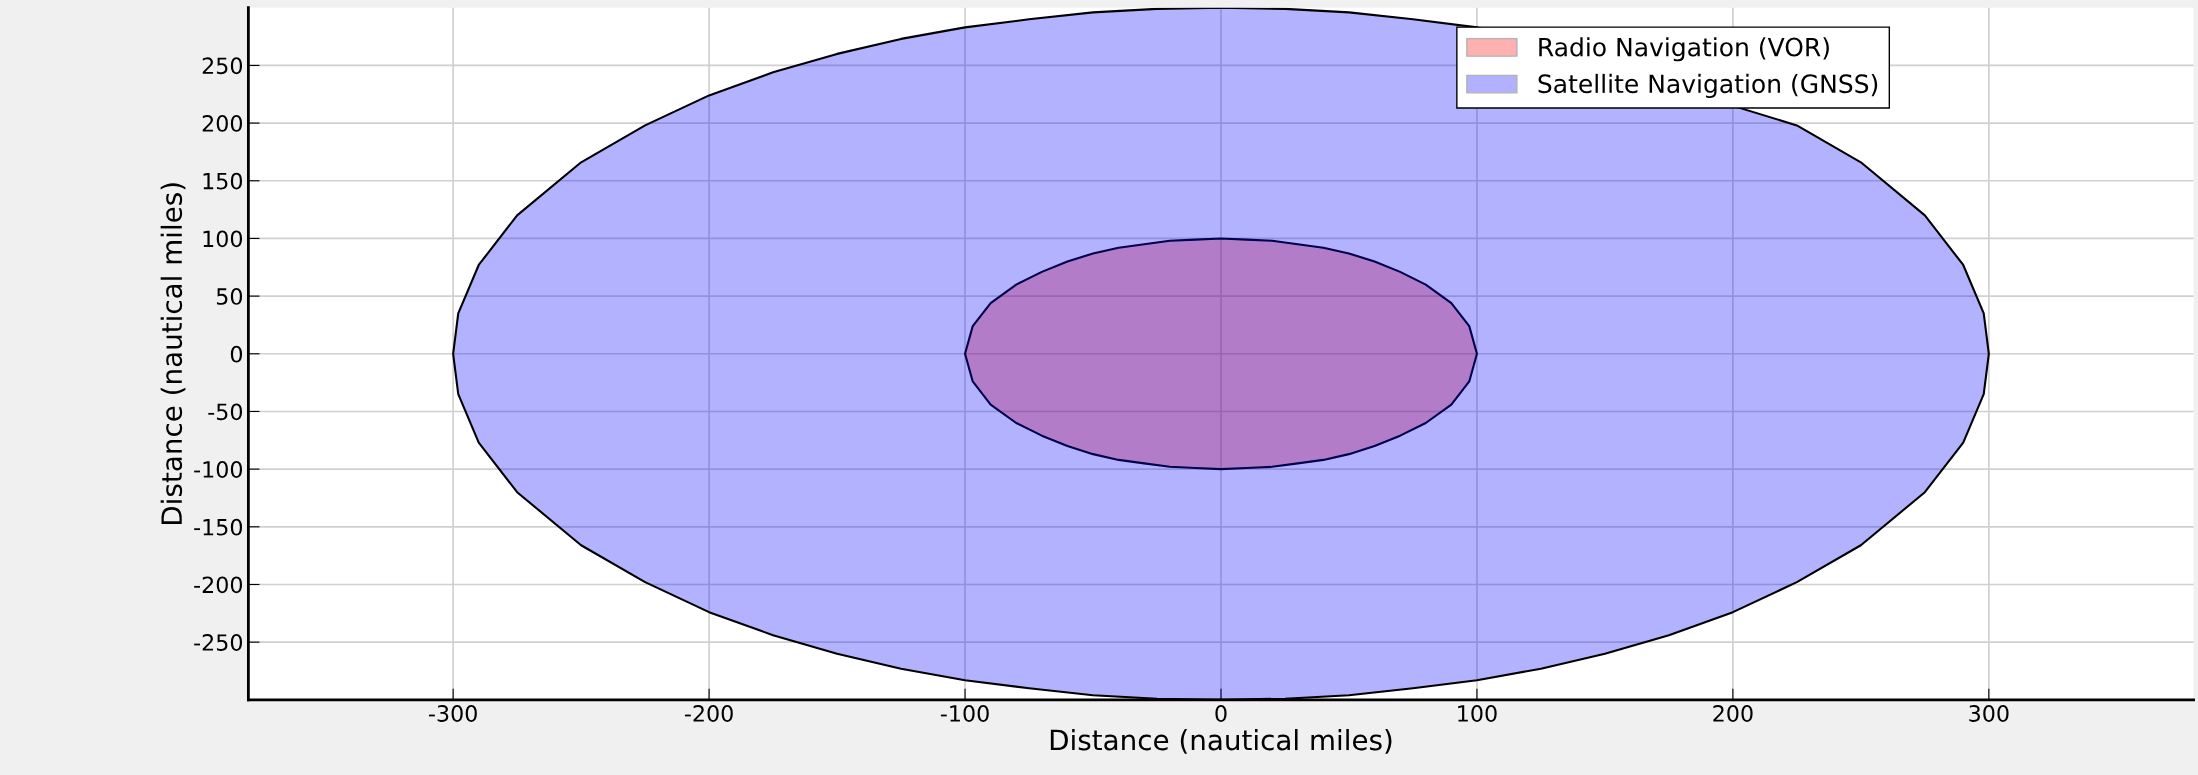 Image resolution: width=2198 pixels, height=775 pixels. What do you see at coordinates (453, 713) in the screenshot?
I see `x-tick-label: -300` at bounding box center [453, 713].